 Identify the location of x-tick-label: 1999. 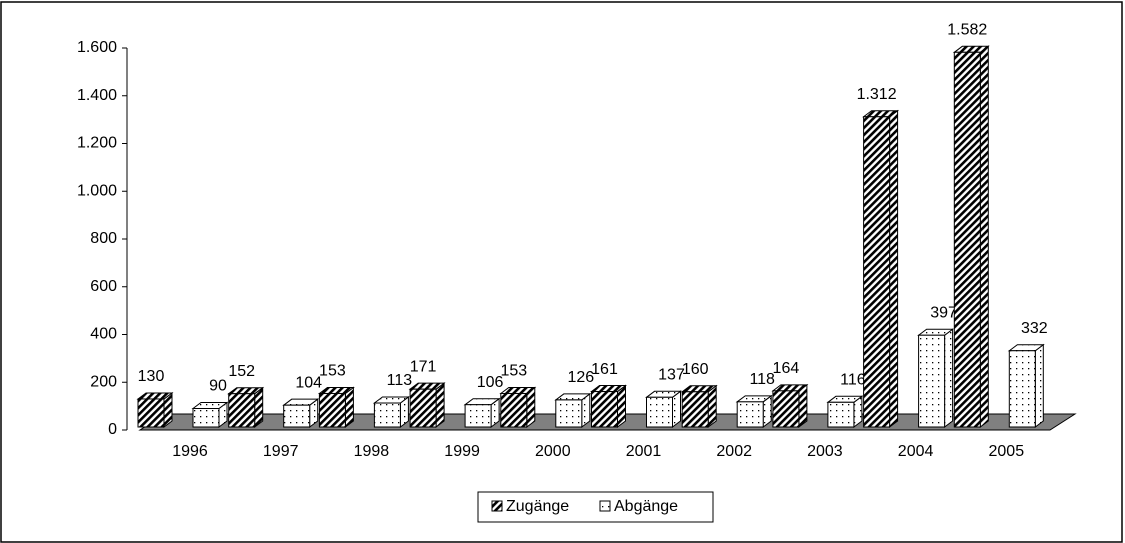
(462, 451).